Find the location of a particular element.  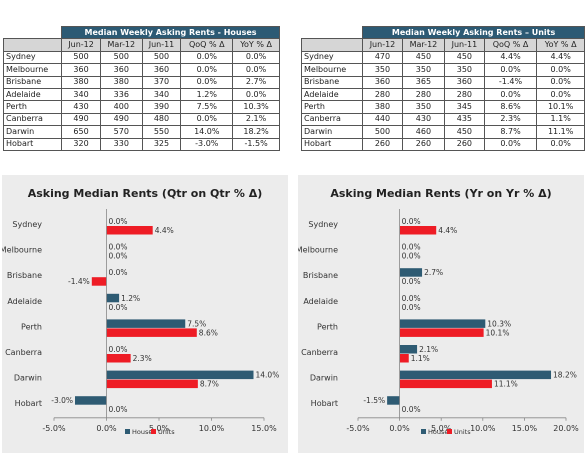

table-row: Brisbane 360 365 360 -1.4% 0.0% is located at coordinates (442, 82).